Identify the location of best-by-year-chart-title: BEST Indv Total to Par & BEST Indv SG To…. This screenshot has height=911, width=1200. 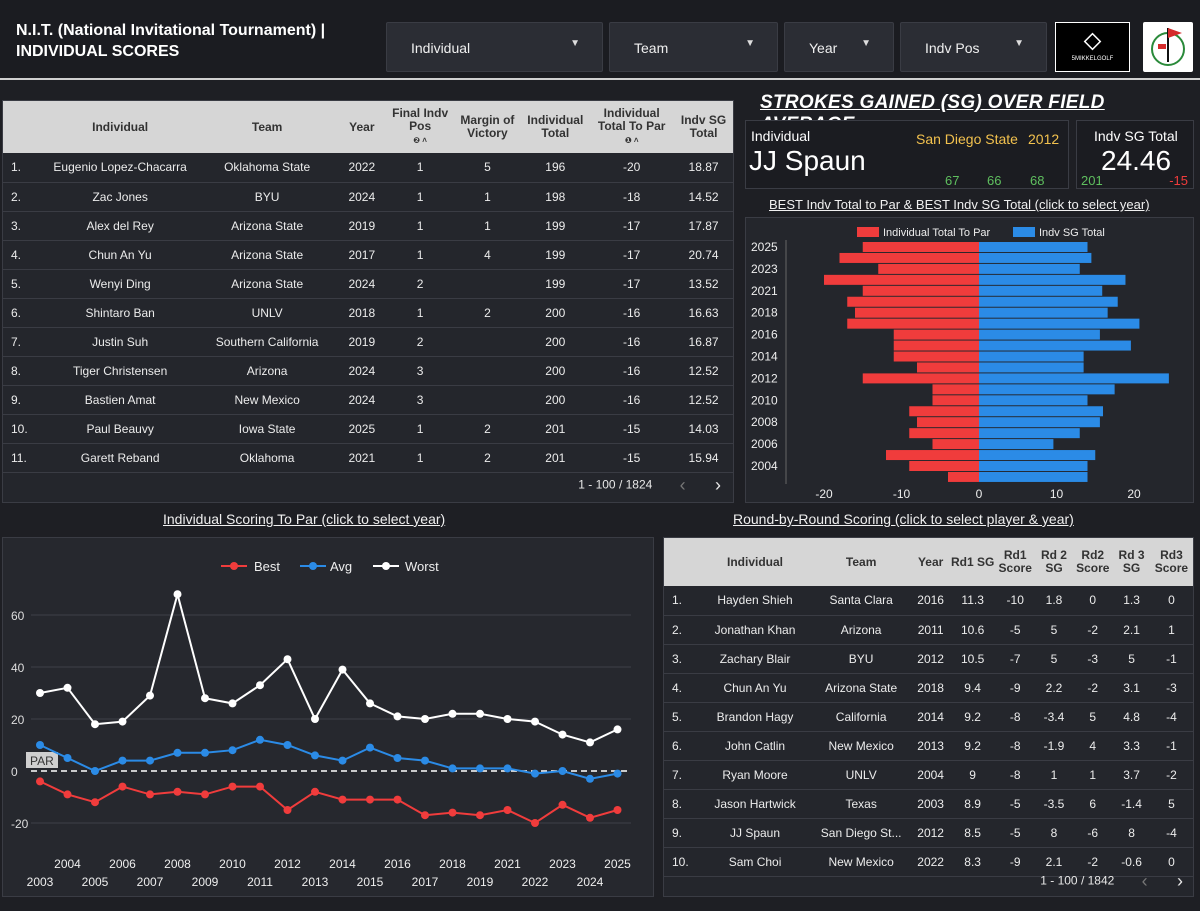
(959, 204).